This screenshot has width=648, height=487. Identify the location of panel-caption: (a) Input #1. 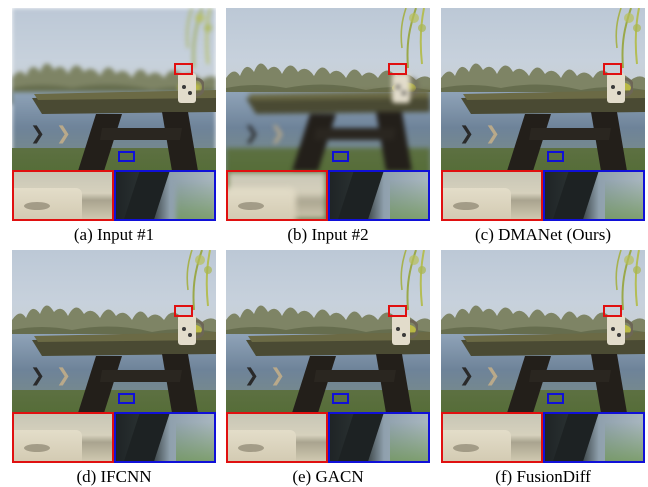
(114, 234).